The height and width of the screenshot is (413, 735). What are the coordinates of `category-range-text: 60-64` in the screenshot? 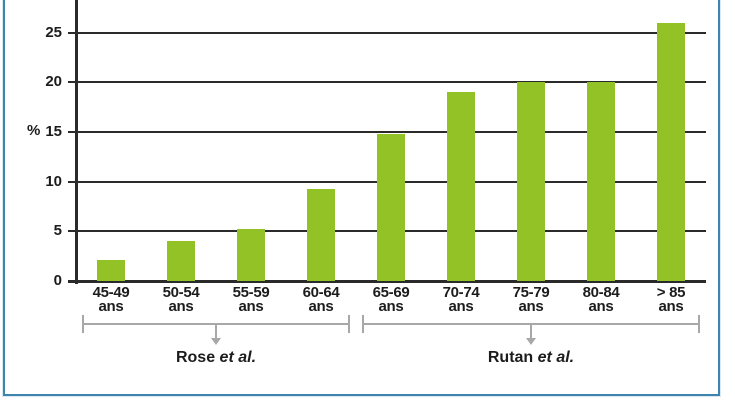 It's located at (321, 292).